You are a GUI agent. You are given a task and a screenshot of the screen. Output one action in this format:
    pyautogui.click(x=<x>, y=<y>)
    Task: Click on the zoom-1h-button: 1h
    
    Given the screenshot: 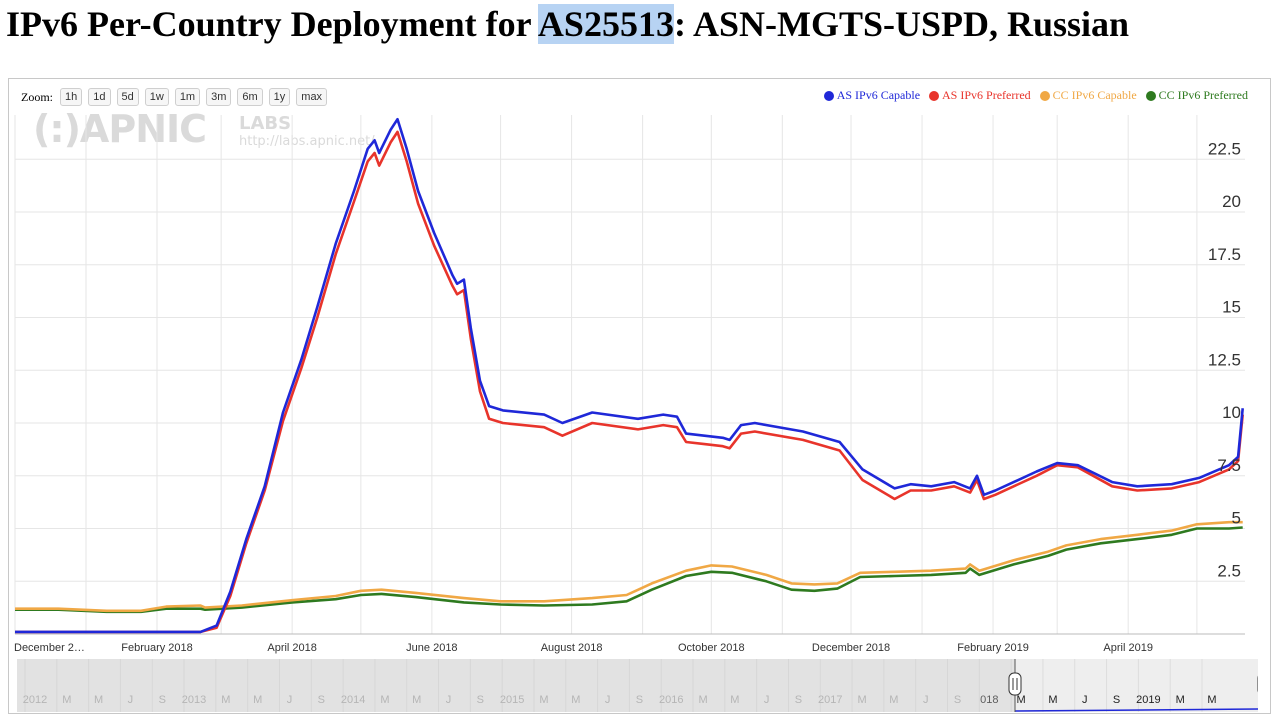 What is the action you would take?
    pyautogui.click(x=71, y=97)
    